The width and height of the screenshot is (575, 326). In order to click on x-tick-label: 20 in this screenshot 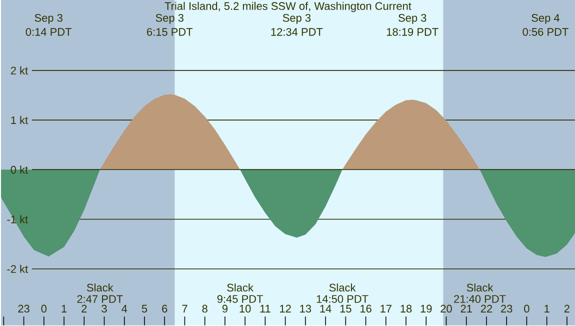, I will do `click(446, 308)`.